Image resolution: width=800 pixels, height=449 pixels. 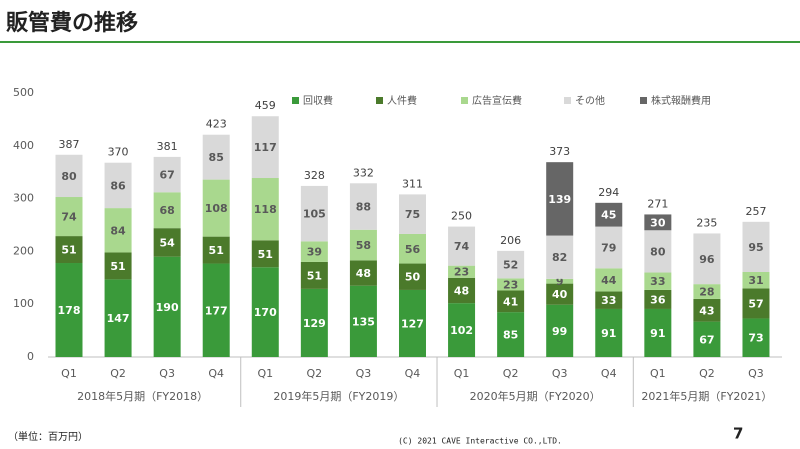 What do you see at coordinates (461, 272) in the screenshot?
I see `segment-label: 23` at bounding box center [461, 272].